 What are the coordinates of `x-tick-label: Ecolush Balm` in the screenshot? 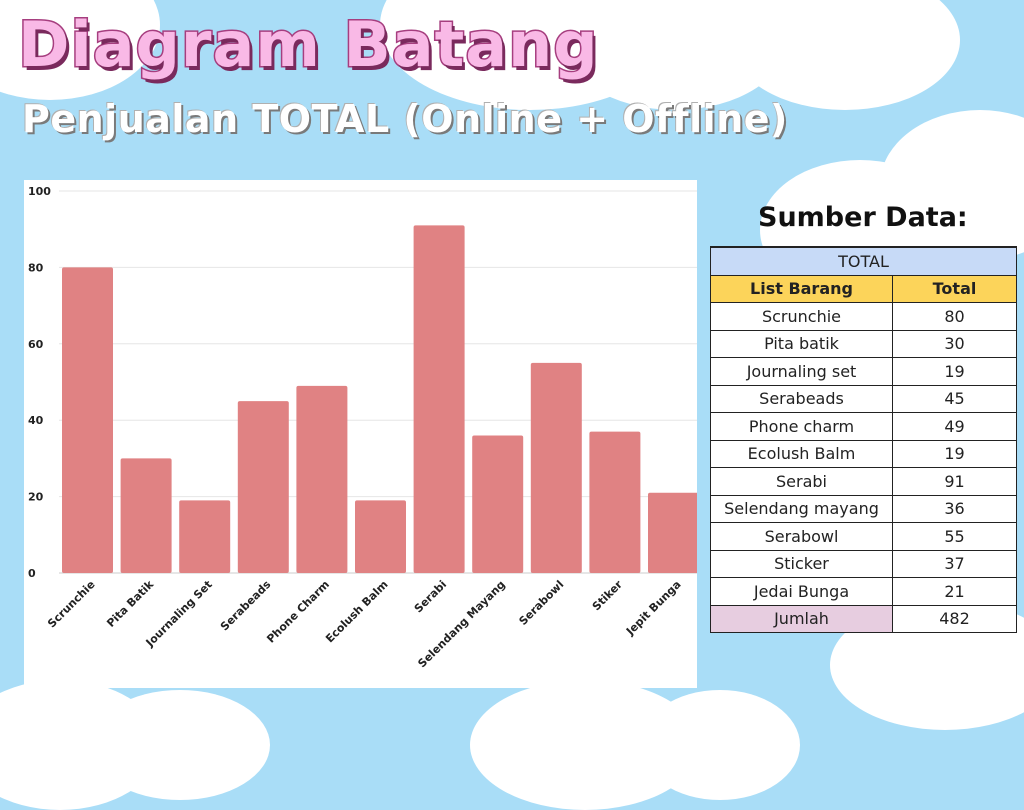 It's located at (356, 611).